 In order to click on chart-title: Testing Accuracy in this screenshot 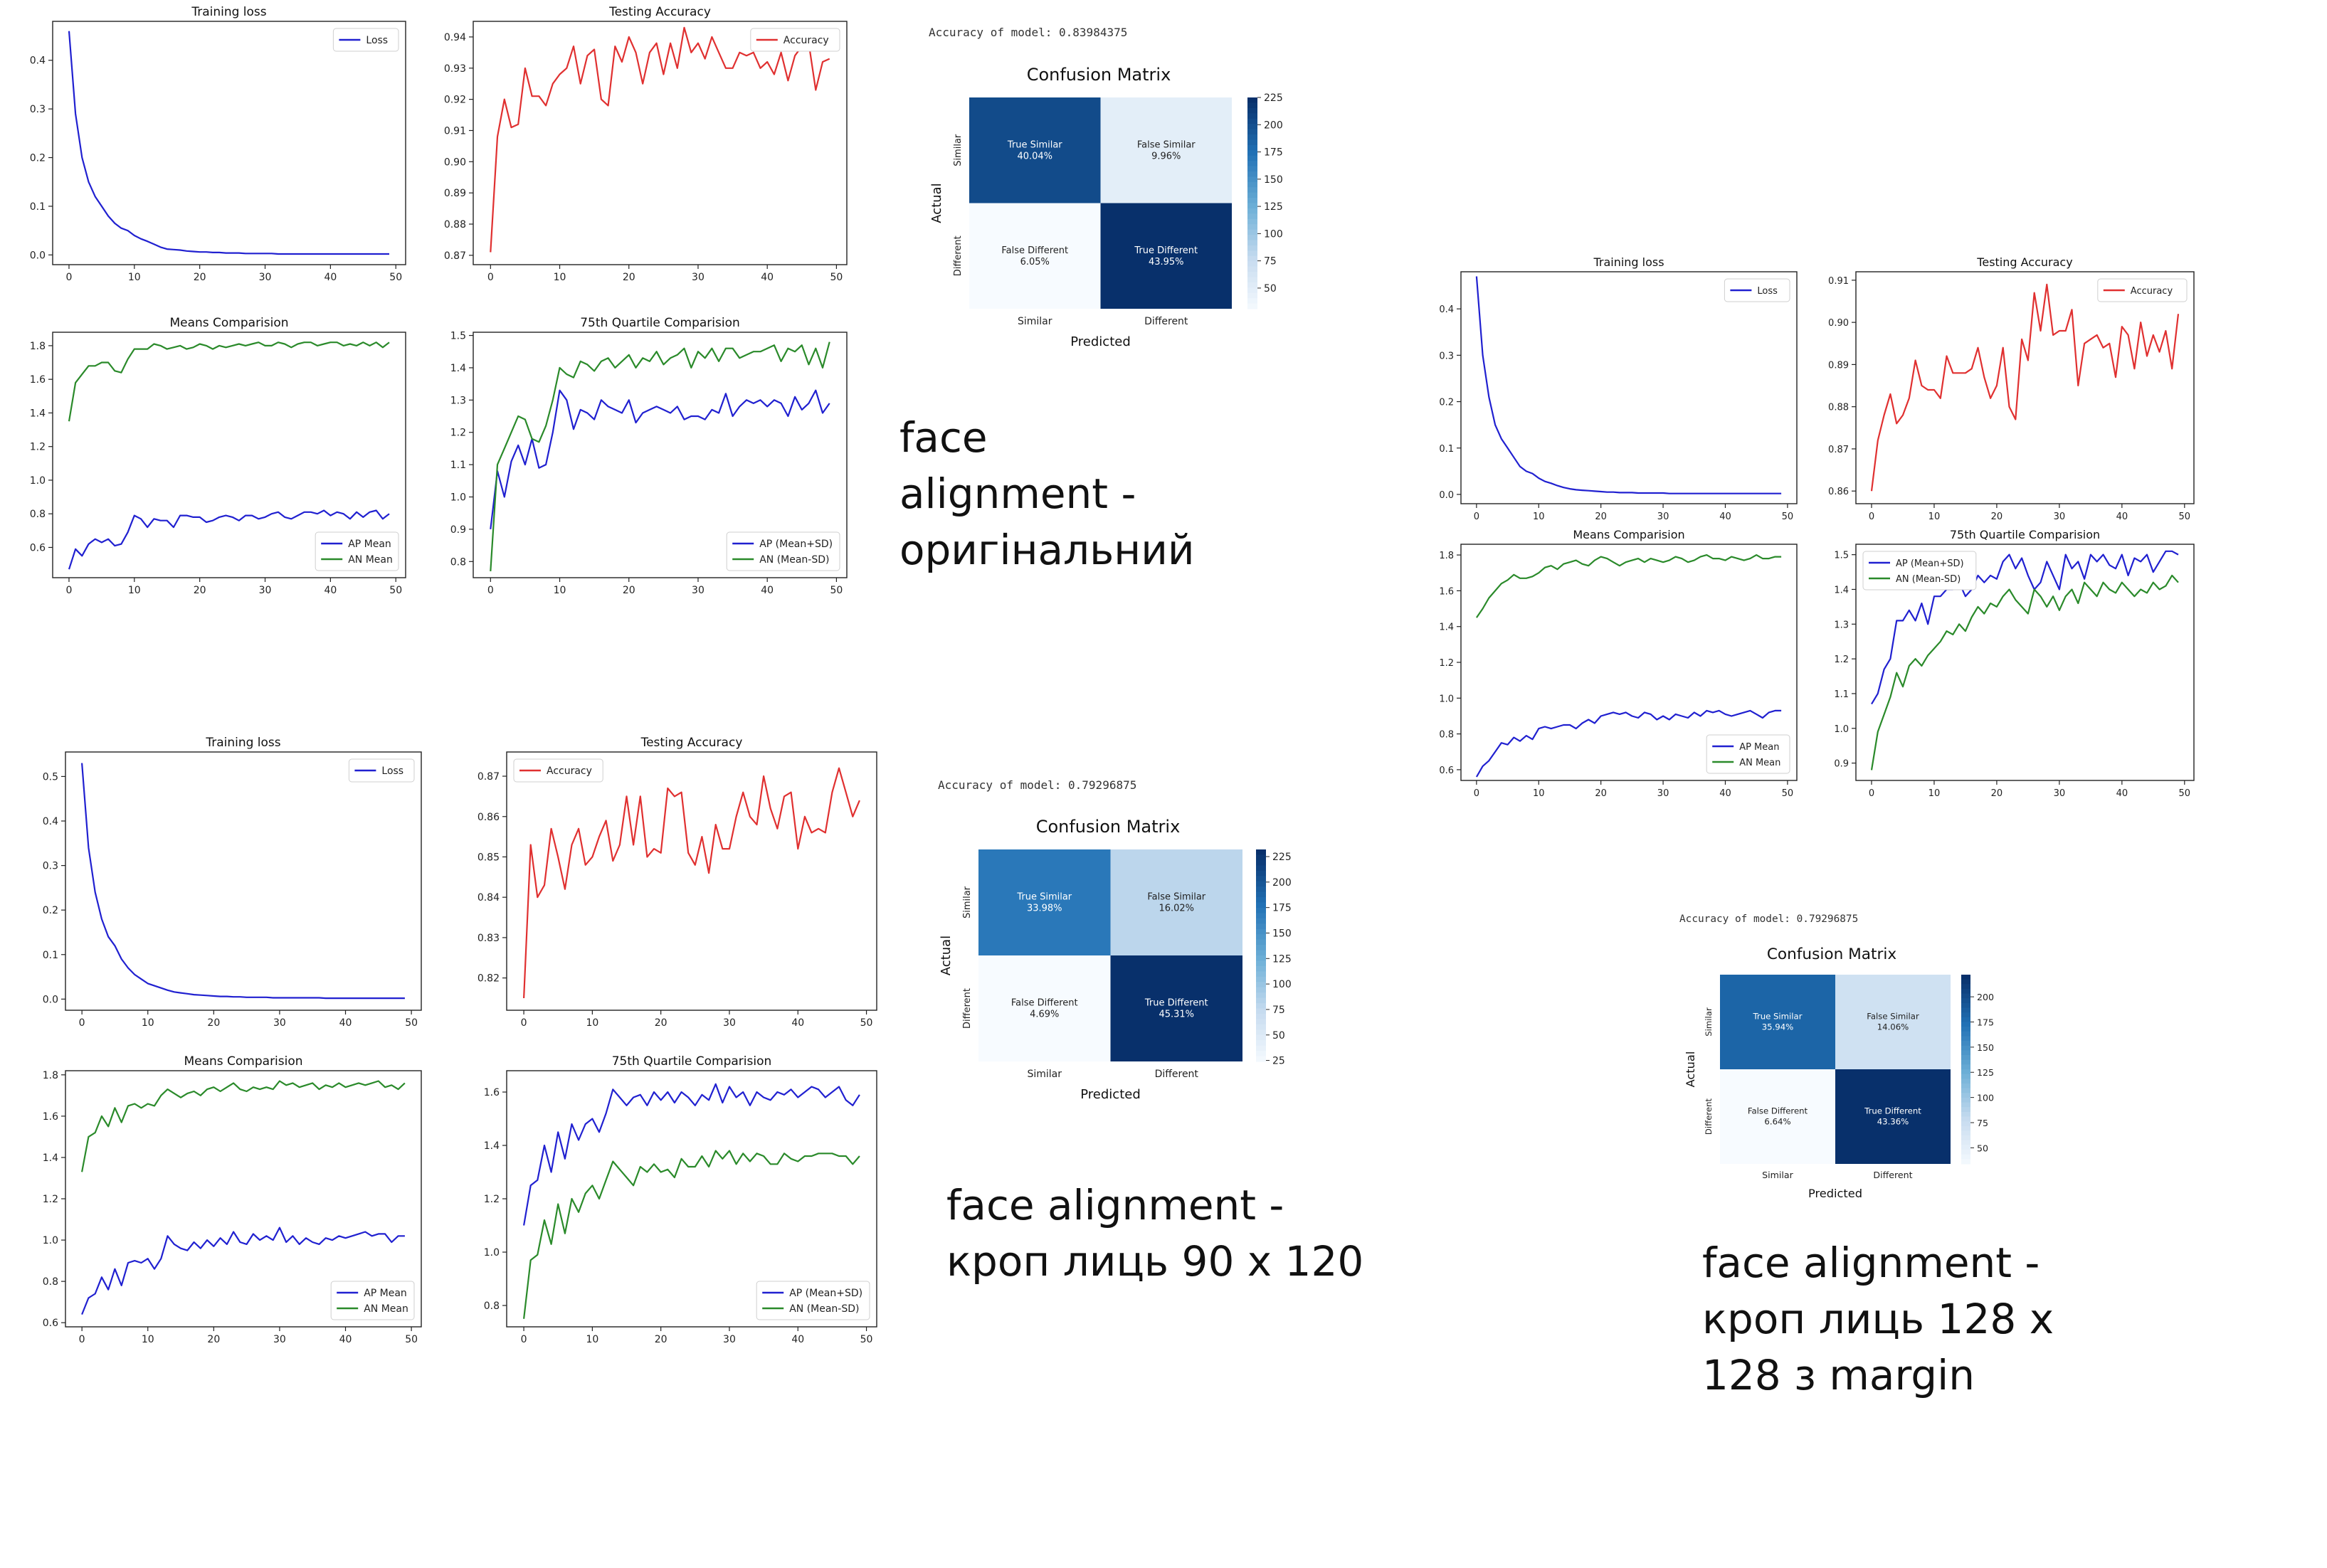, I will do `click(691, 743)`.